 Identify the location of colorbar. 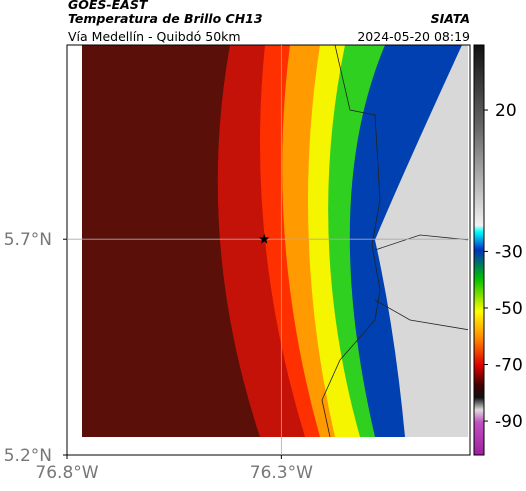
(479, 250).